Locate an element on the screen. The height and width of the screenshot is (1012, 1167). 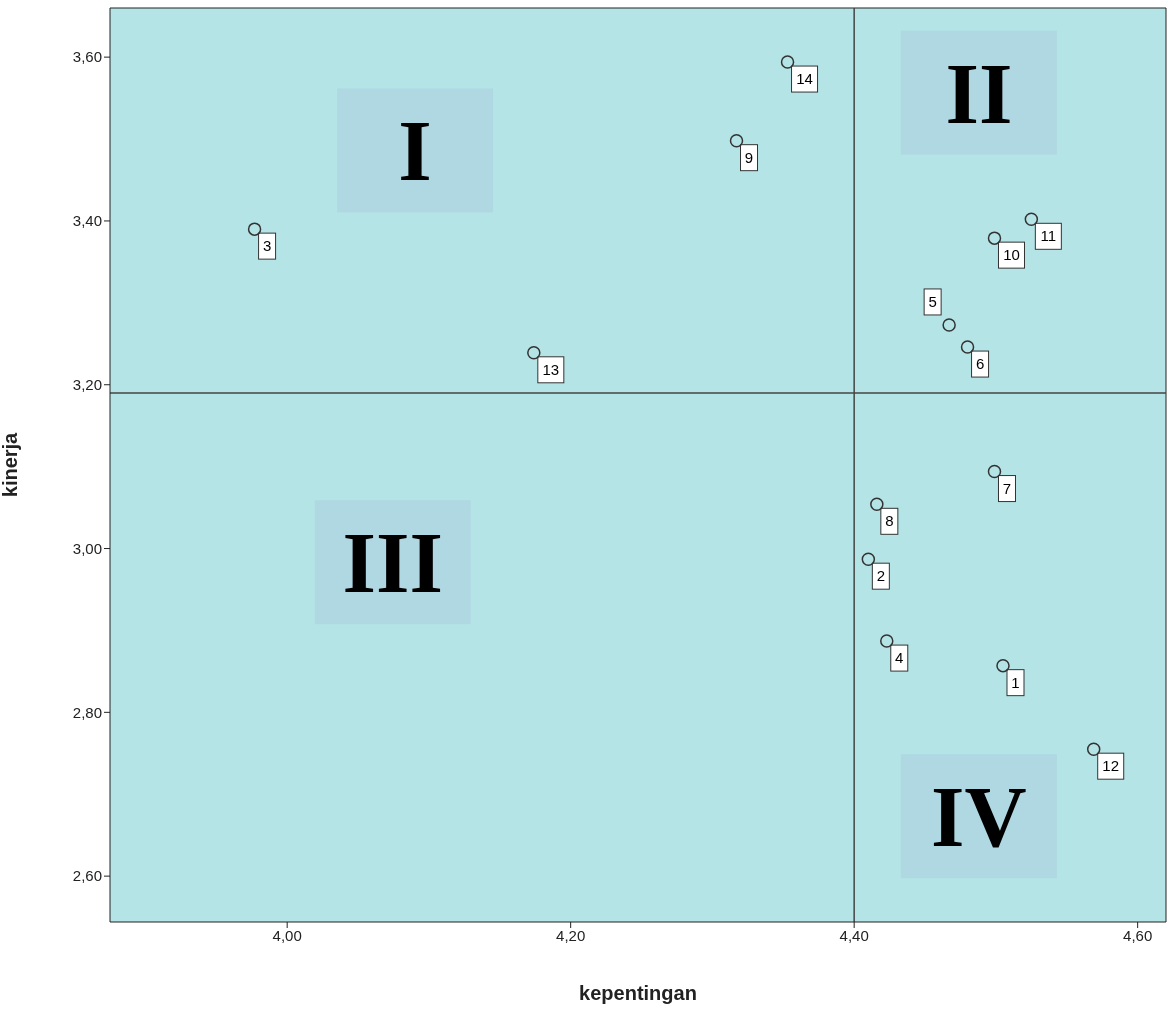
annotation: I is located at coordinates (415, 151).